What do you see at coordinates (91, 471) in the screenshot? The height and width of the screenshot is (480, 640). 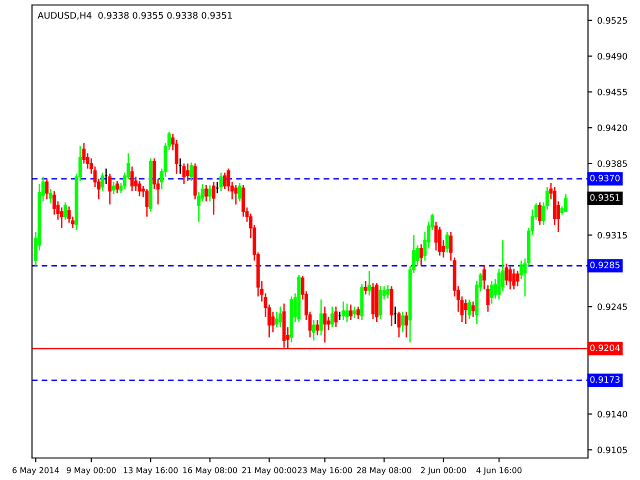 I see `x-tick-label: 9 May 00:00` at bounding box center [91, 471].